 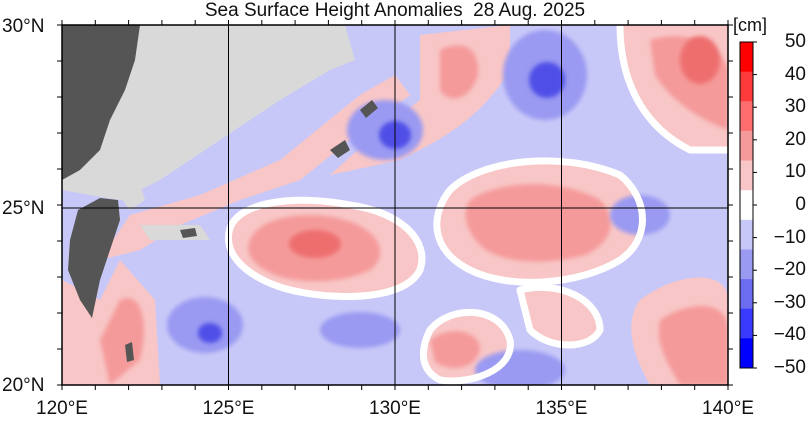 I want to click on lat-label-20n: 20°N, so click(x=23, y=385).